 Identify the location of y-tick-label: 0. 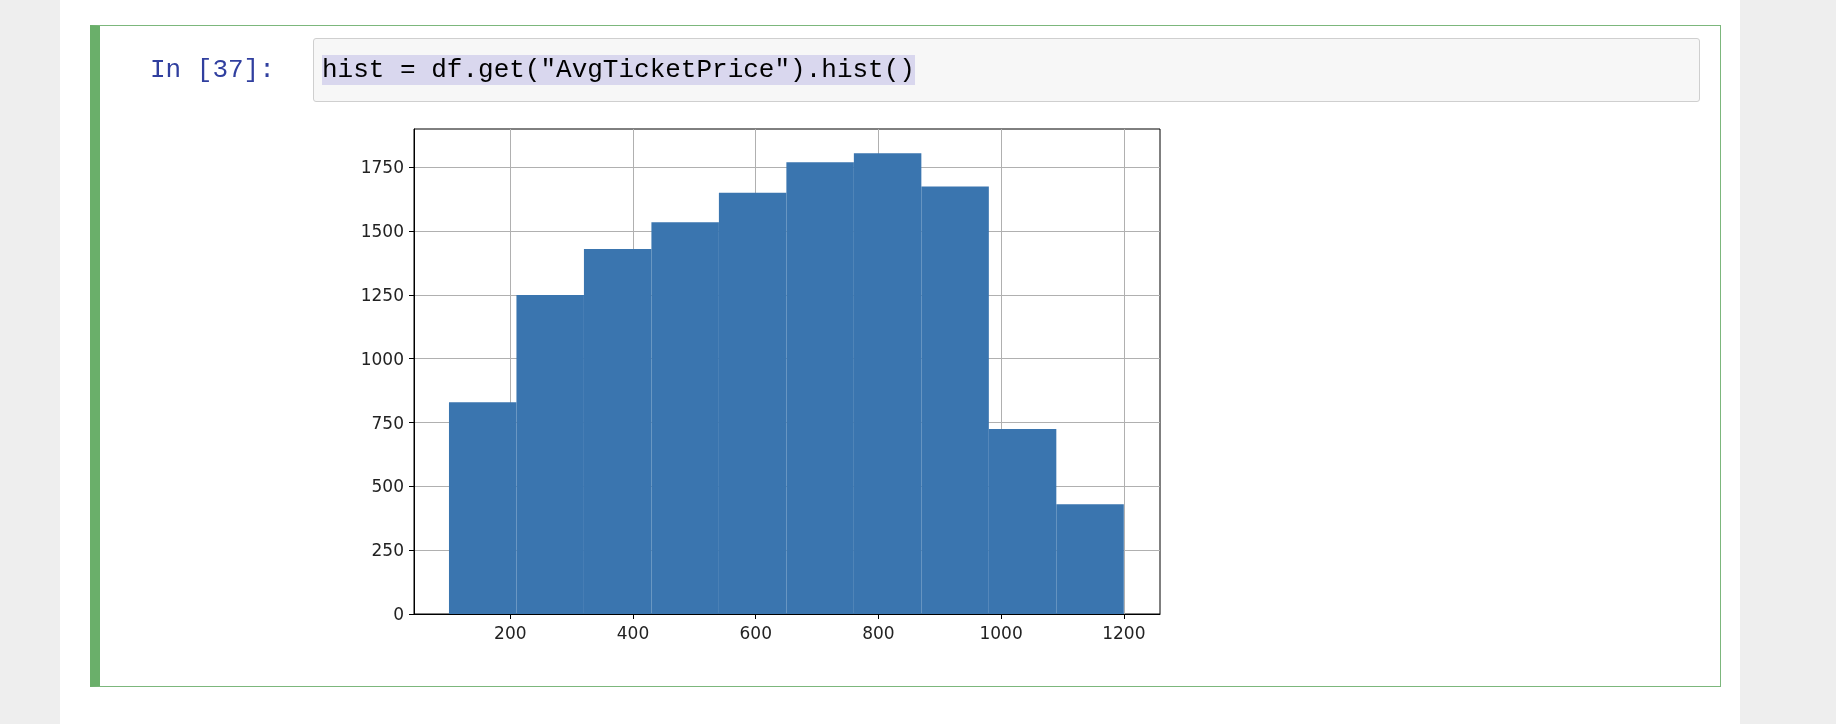
(398, 614).